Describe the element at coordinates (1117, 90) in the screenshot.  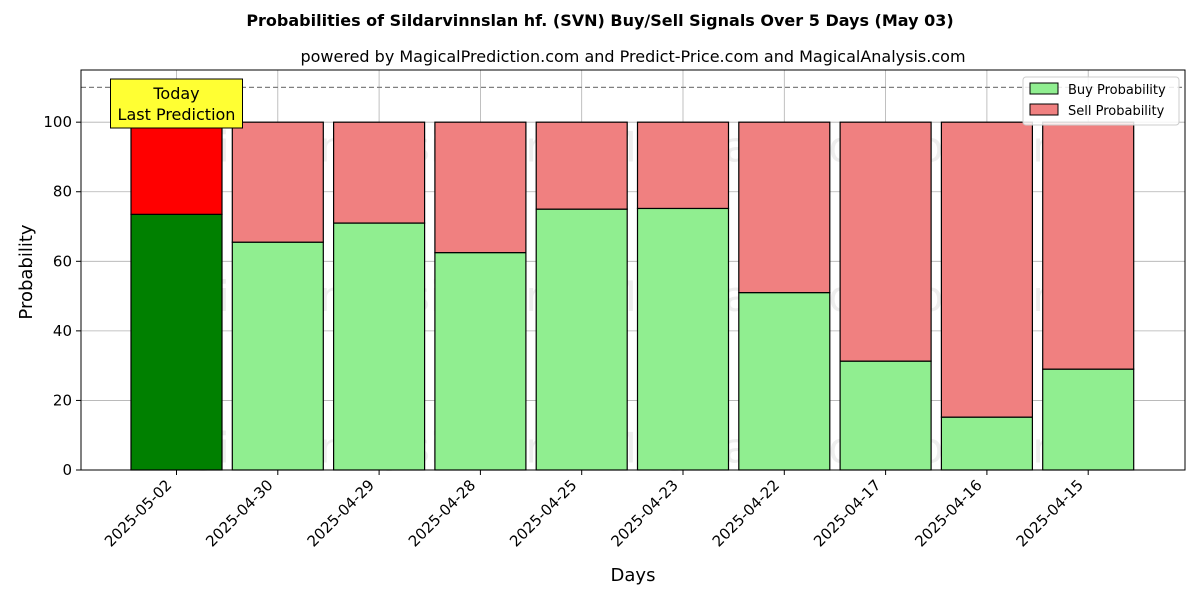
I see `legend-label-buy: Buy Probability` at that location.